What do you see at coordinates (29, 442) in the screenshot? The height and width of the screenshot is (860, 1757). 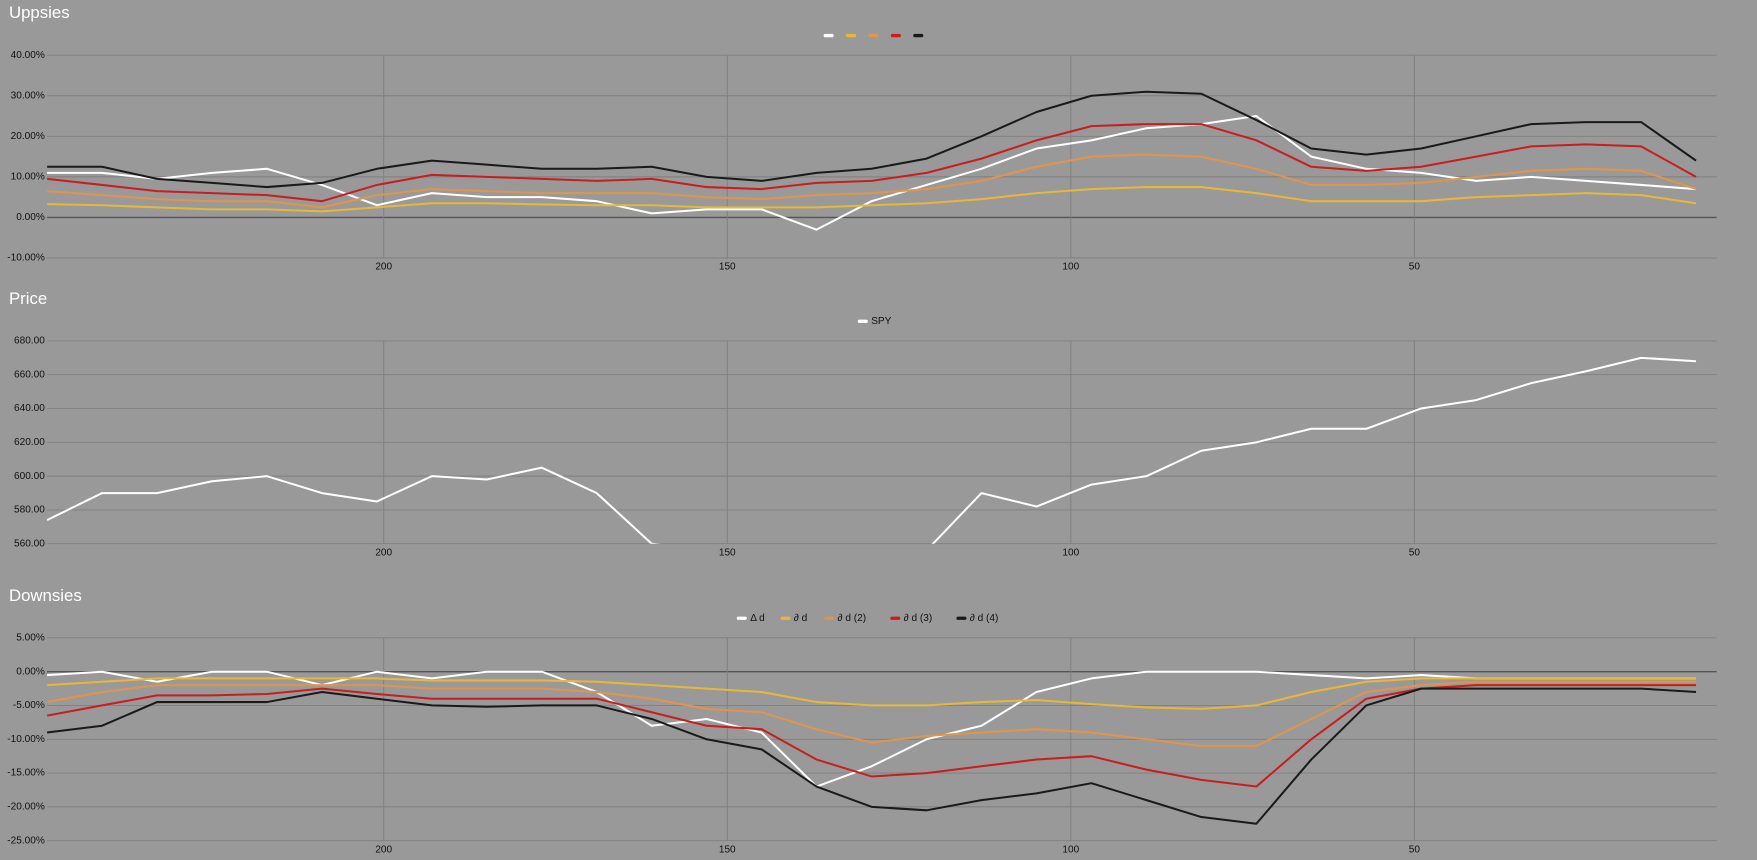 I see `y-tick-label: 620.00` at bounding box center [29, 442].